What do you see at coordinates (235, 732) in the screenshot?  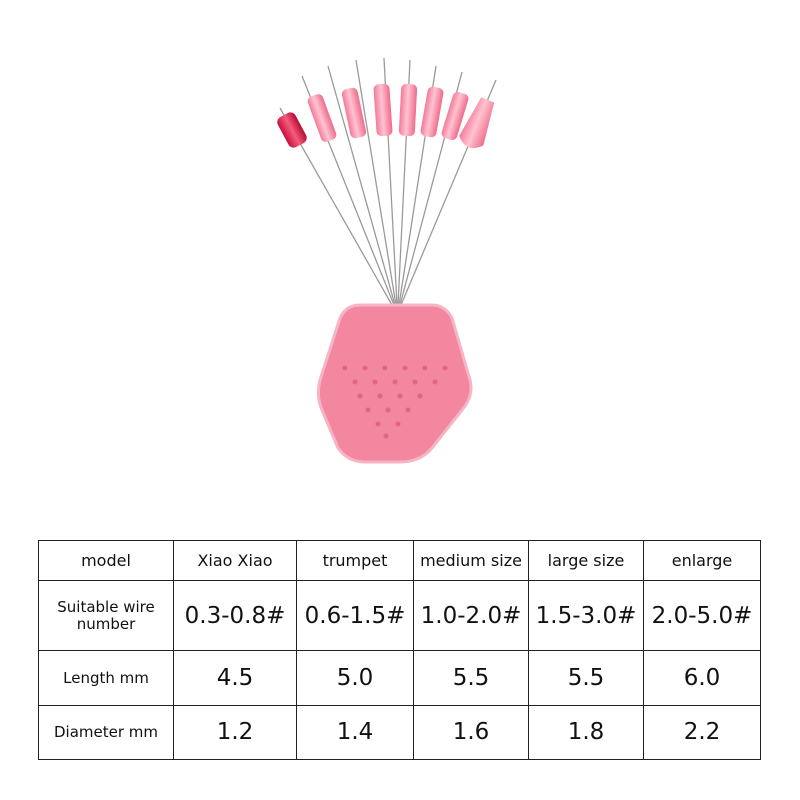 I see `value-cell: 1.2` at bounding box center [235, 732].